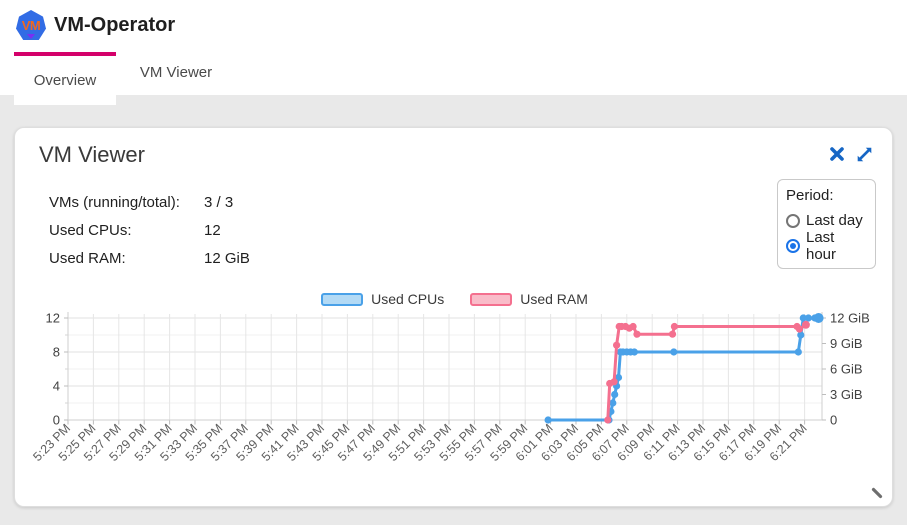  I want to click on tab-vm-viewer: VM Viewer, so click(176, 72).